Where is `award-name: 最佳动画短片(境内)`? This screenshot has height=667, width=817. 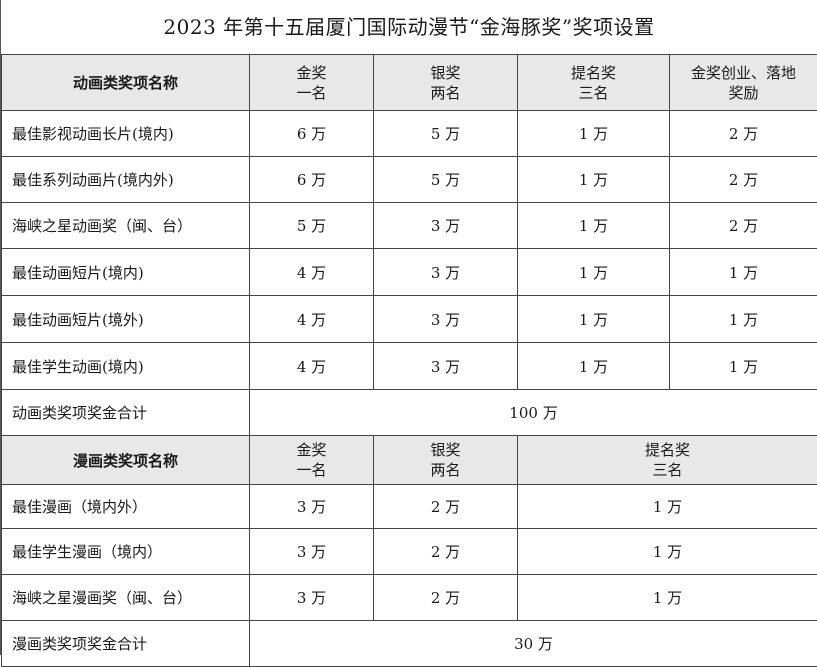 award-name: 最佳动画短片(境内) is located at coordinates (126, 272).